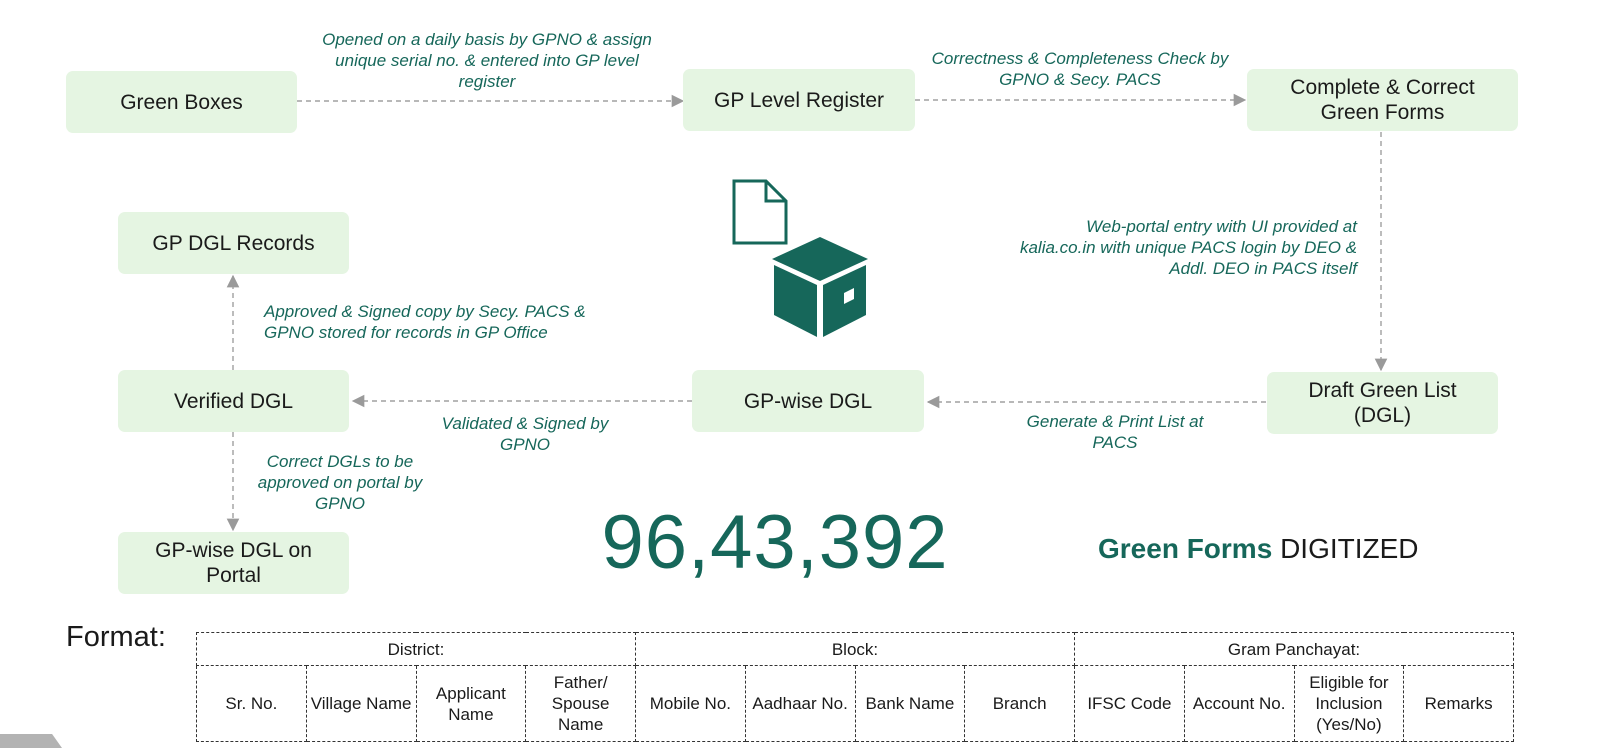  I want to click on note-validated-signed: Validated & Signed by GPNO, so click(525, 434).